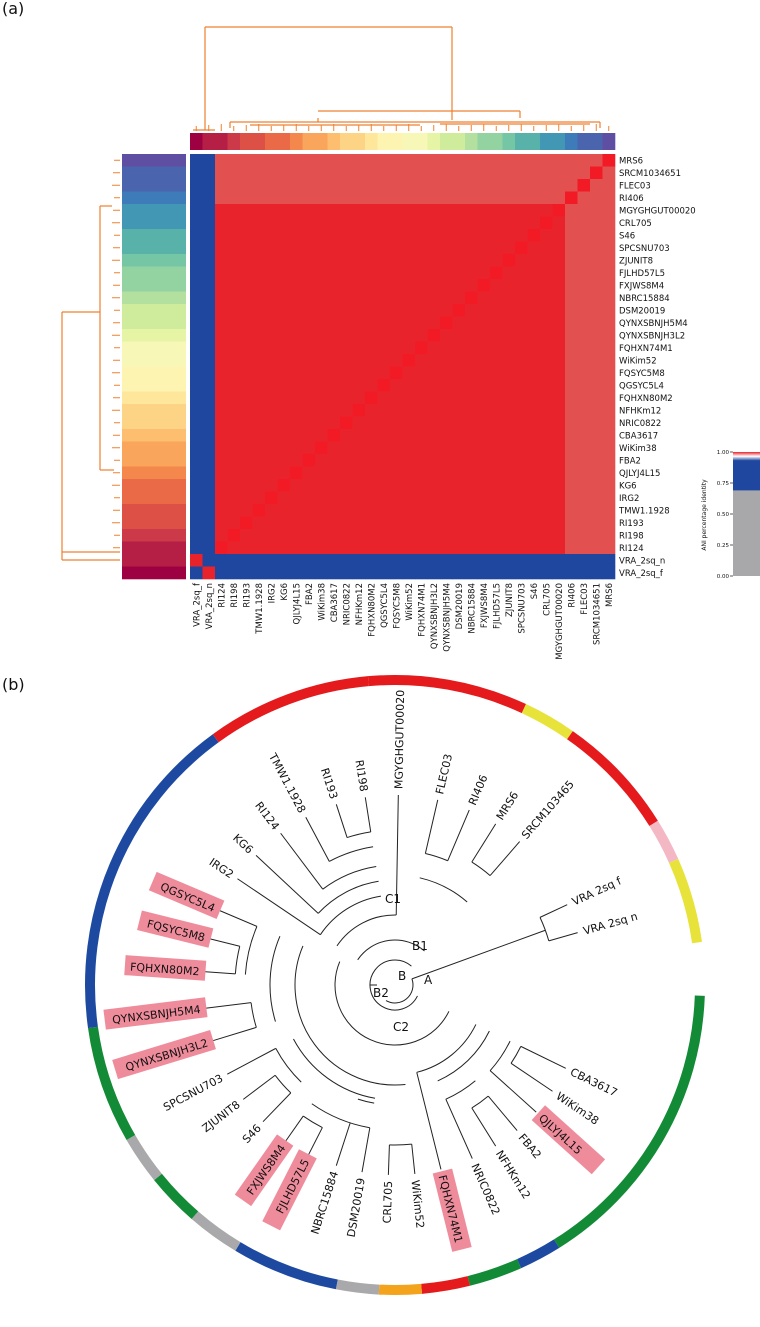 Image resolution: width=760 pixels, height=1327 pixels. I want to click on row-label: TMW1.1928, so click(644, 511).